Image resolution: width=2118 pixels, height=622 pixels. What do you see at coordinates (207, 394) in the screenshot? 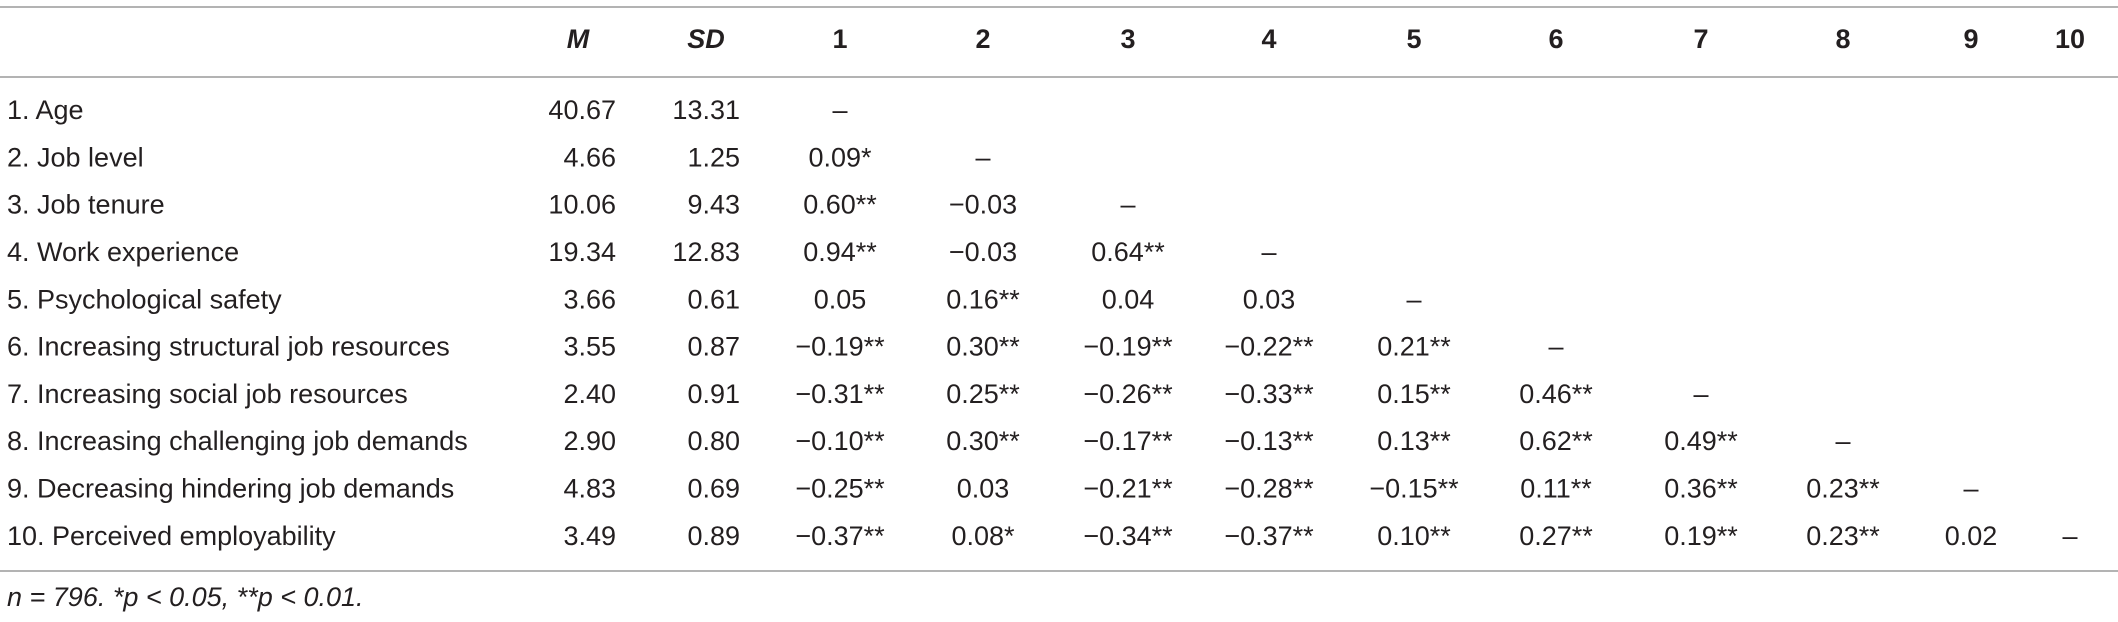
I see `row-label: 7. Increasing social job resources` at bounding box center [207, 394].